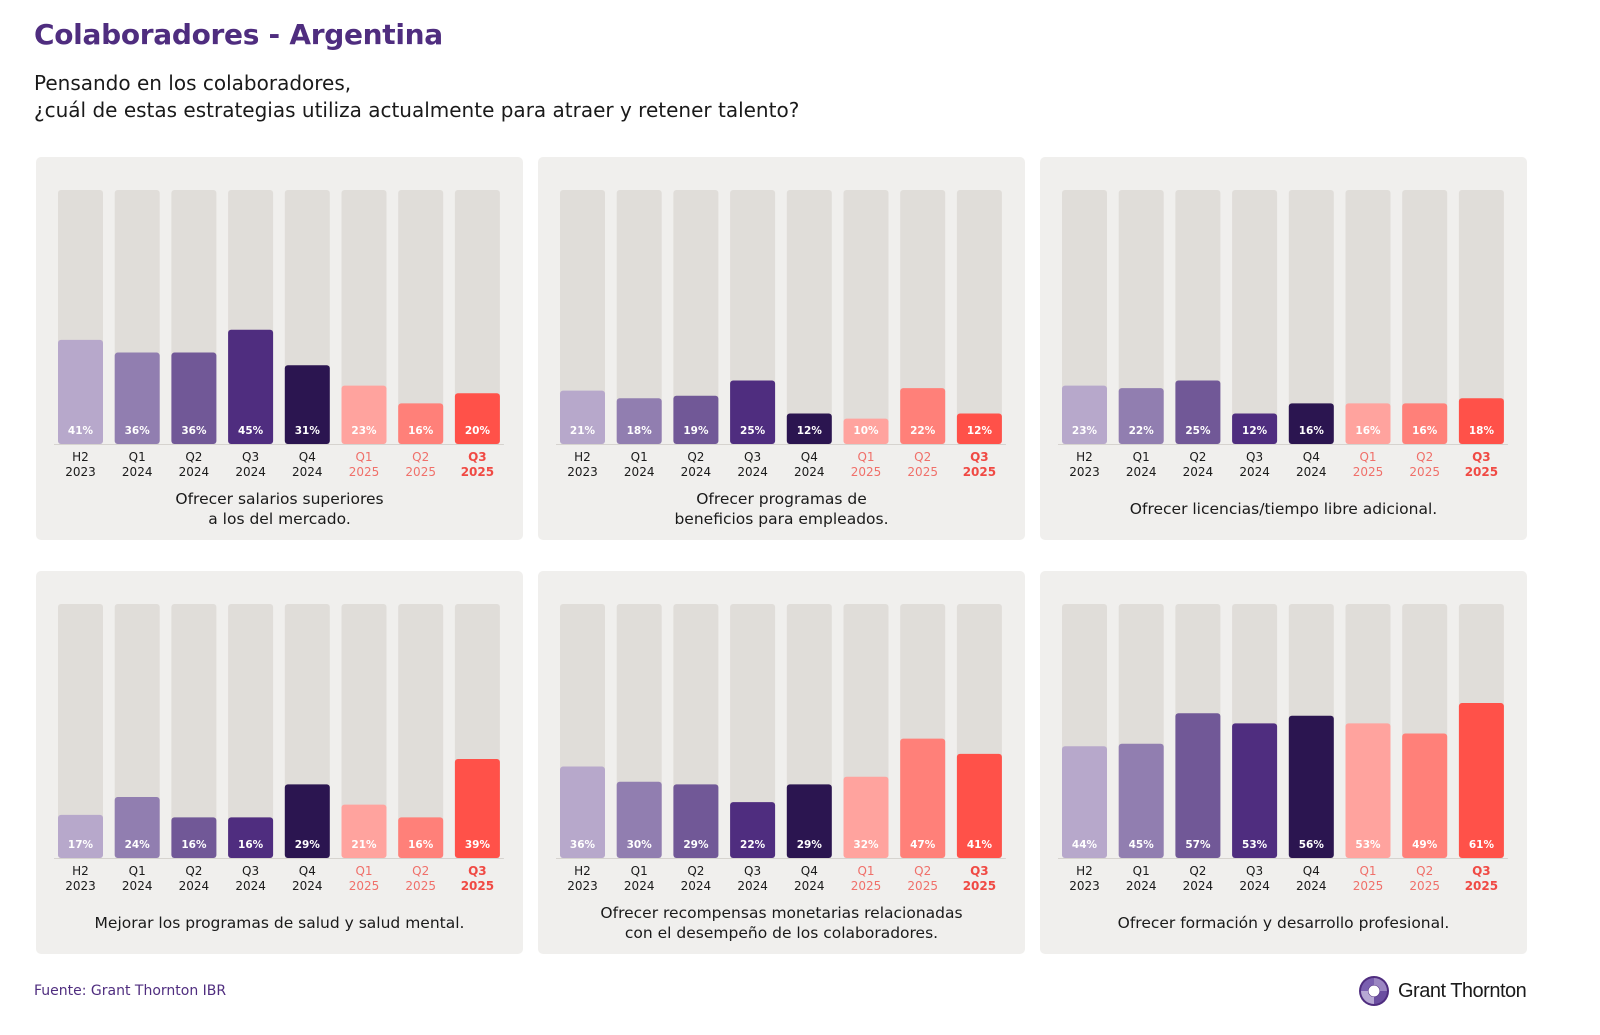 The image size is (1600, 1035). Describe the element at coordinates (1198, 845) in the screenshot. I see `bar-value-label: 57%` at that location.